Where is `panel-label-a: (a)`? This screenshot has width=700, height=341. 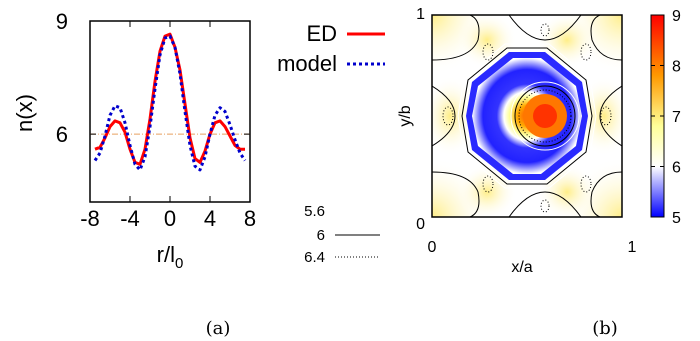 panel-label-a: (a) is located at coordinates (218, 328).